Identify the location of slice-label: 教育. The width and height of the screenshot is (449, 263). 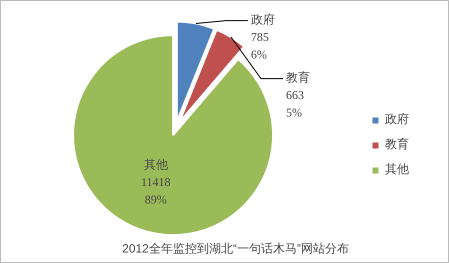
(298, 77).